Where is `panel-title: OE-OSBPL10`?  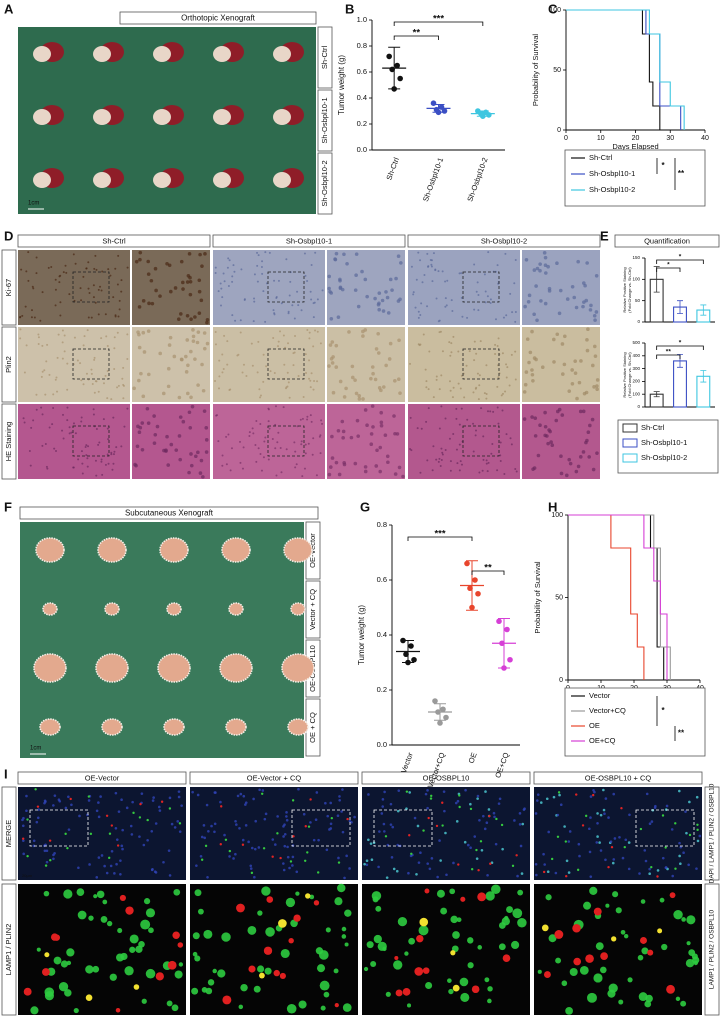
panel-title: OE-OSBPL10 is located at coordinates (446, 777).